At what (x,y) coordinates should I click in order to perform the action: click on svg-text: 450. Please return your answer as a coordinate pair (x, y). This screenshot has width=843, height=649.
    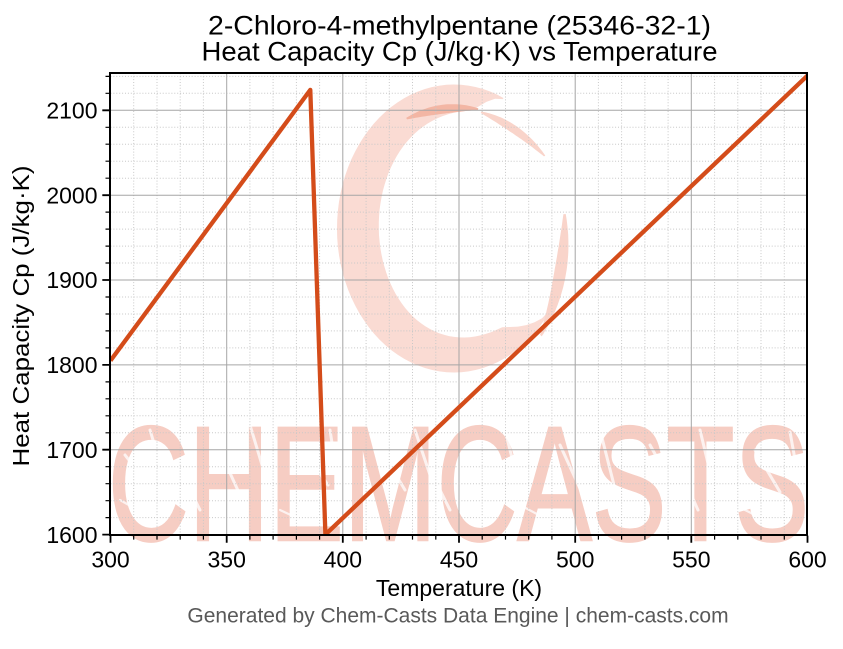
    Looking at the image, I should click on (459, 560).